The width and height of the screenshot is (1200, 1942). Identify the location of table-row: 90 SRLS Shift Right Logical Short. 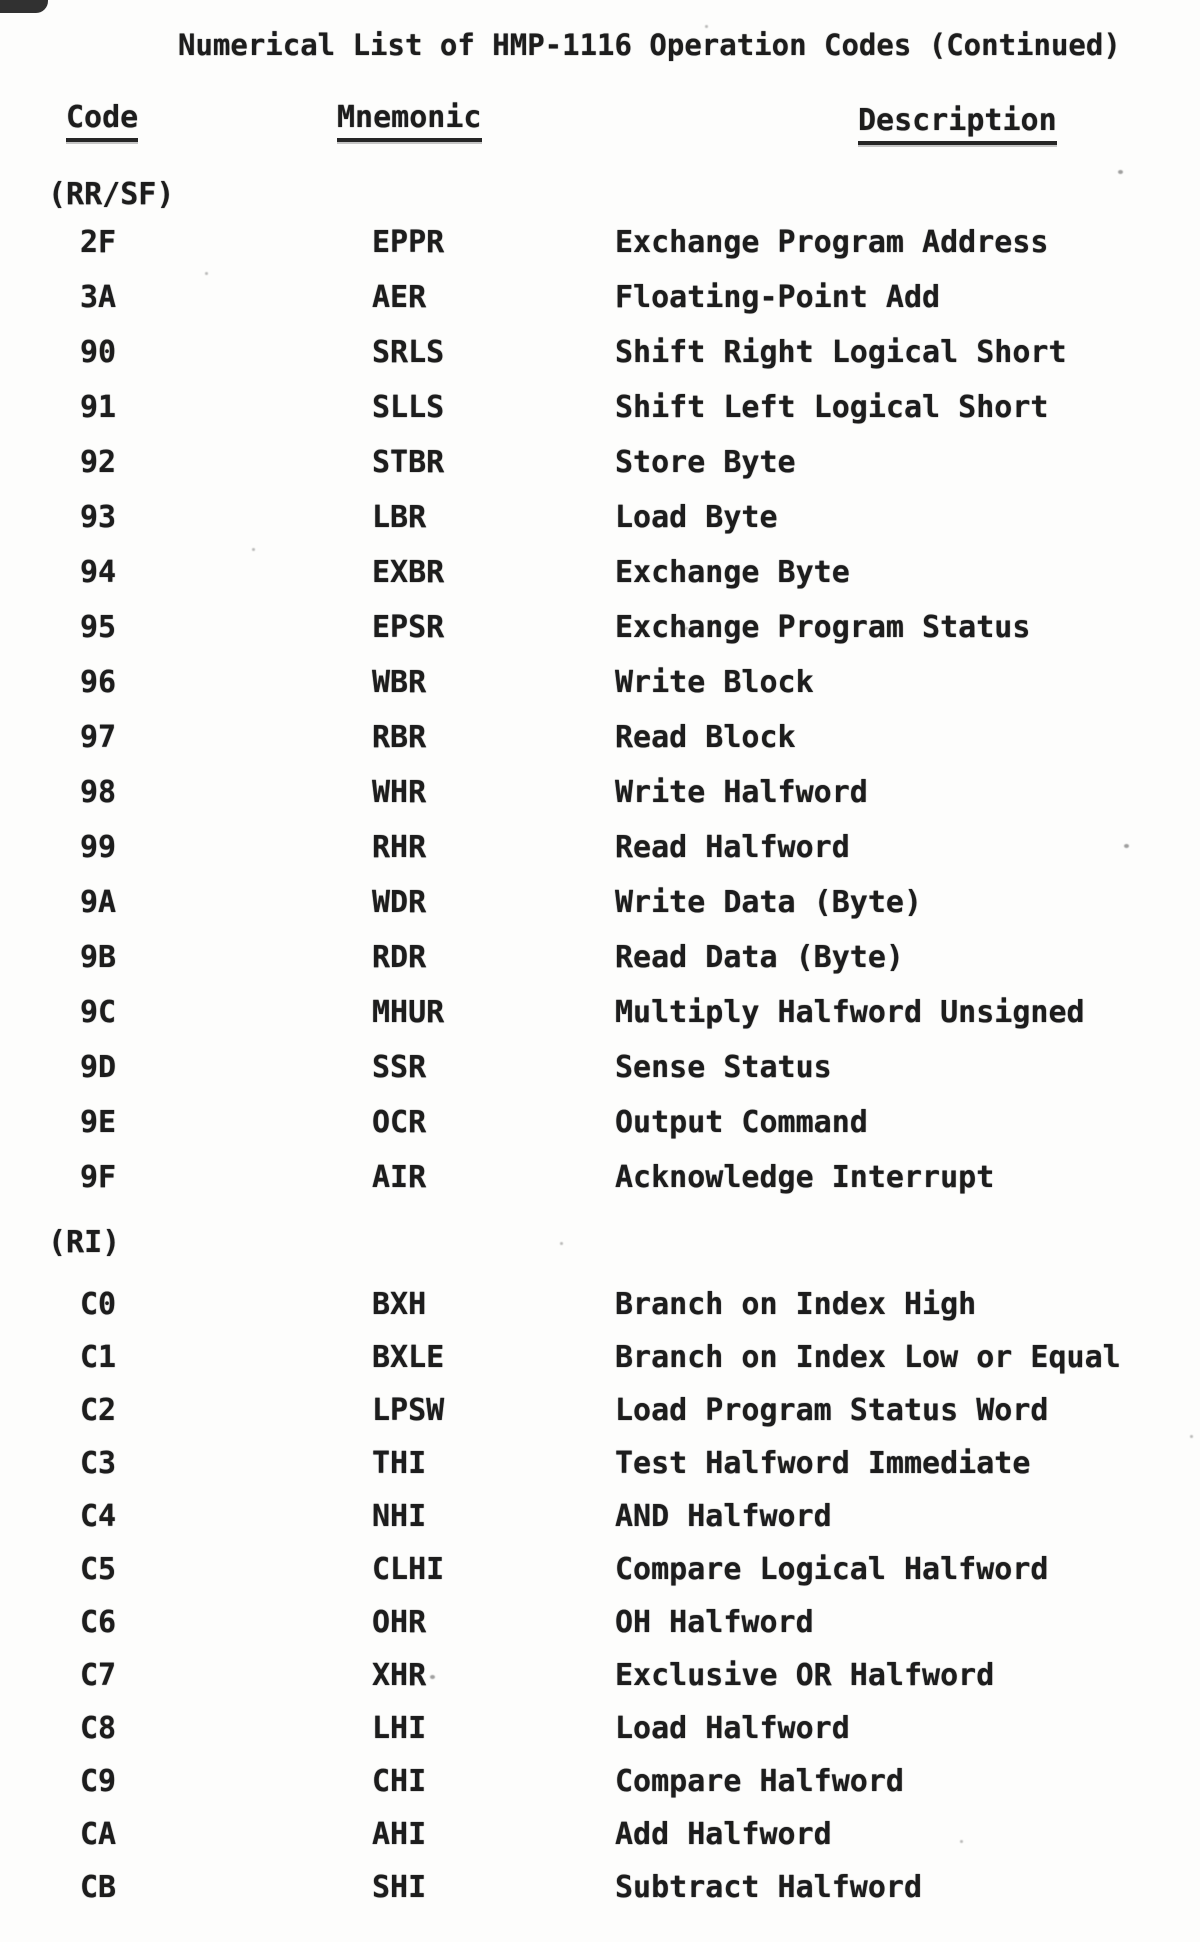
(600, 352).